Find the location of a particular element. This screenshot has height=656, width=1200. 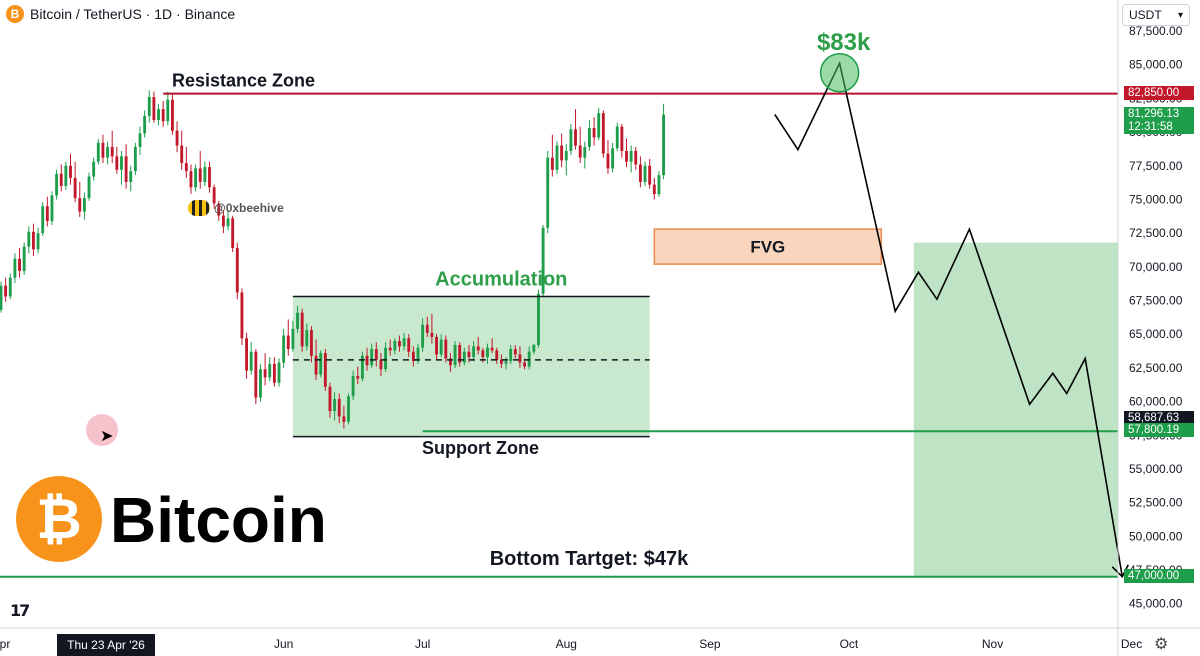

accumulation-label: Accumulation is located at coordinates (501, 279).